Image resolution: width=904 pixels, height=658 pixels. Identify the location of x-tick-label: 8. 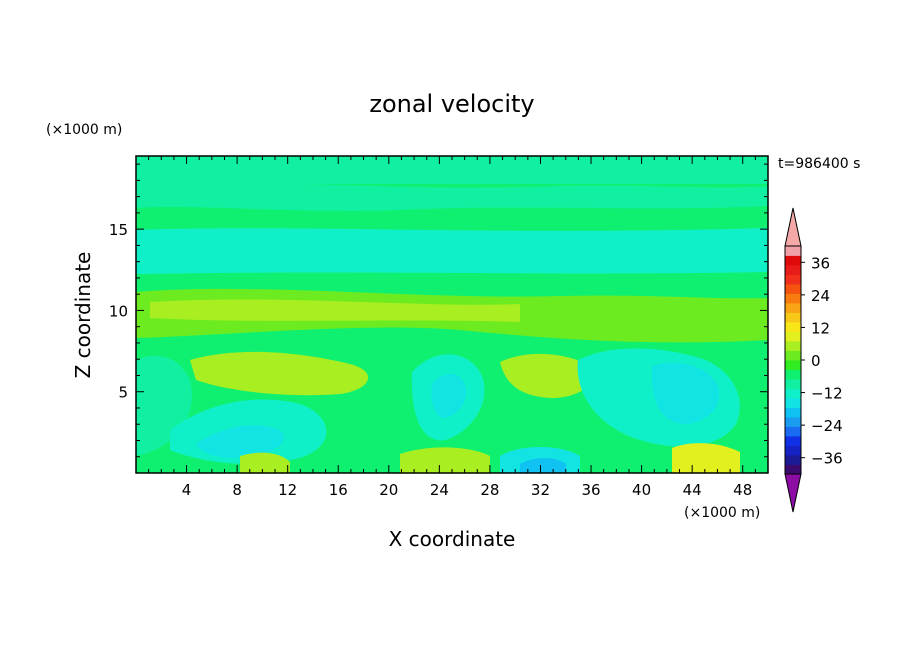
(237, 490).